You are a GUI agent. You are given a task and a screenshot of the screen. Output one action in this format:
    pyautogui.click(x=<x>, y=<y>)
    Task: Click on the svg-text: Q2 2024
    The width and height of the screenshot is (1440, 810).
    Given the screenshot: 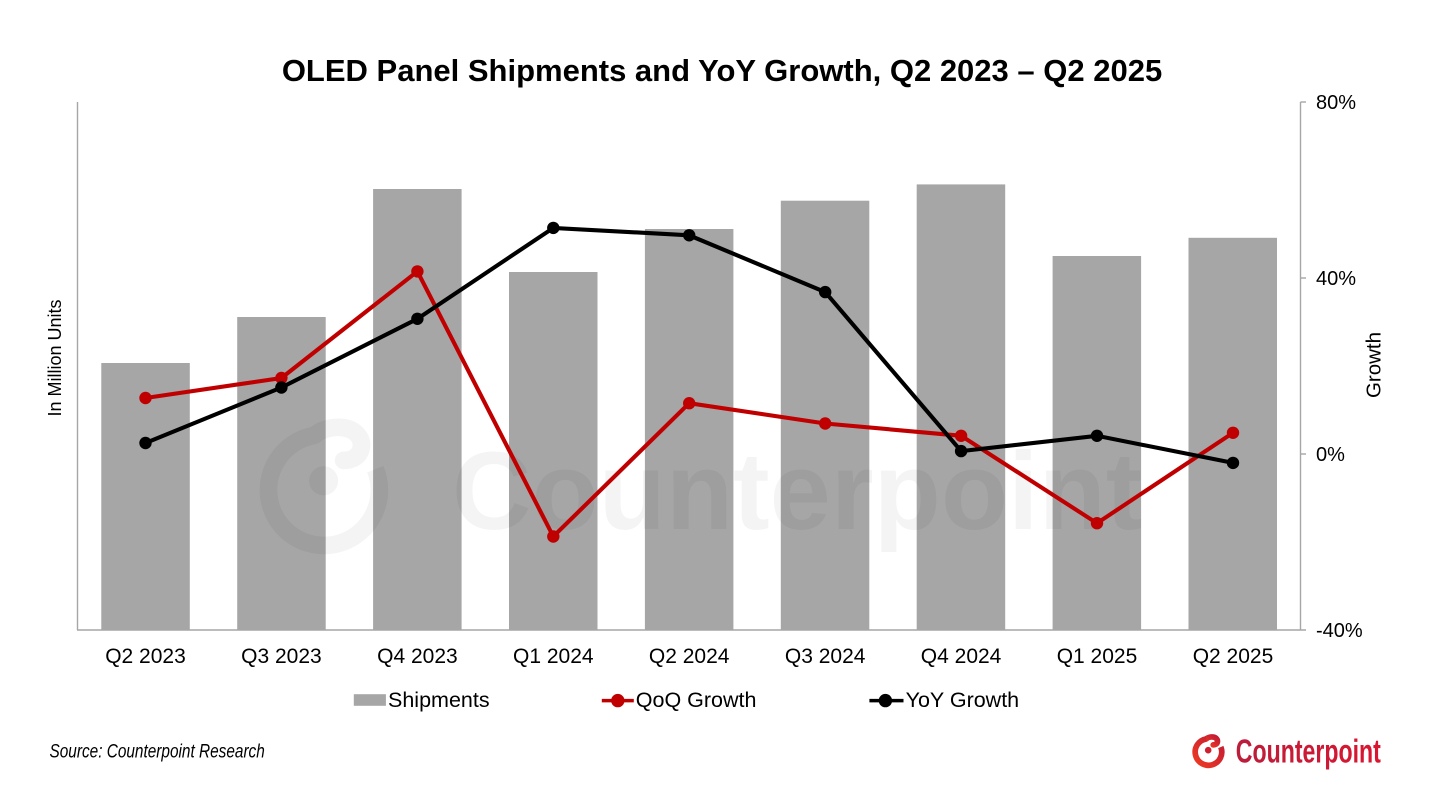 What is the action you would take?
    pyautogui.click(x=689, y=656)
    